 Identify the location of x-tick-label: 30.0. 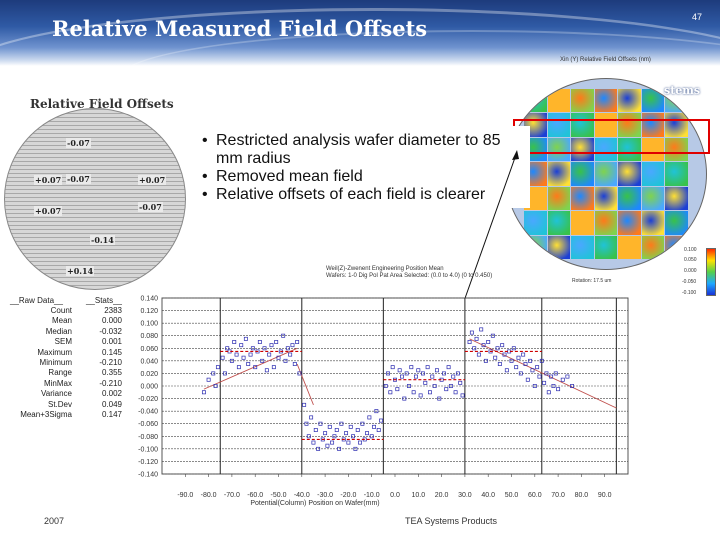
(465, 495).